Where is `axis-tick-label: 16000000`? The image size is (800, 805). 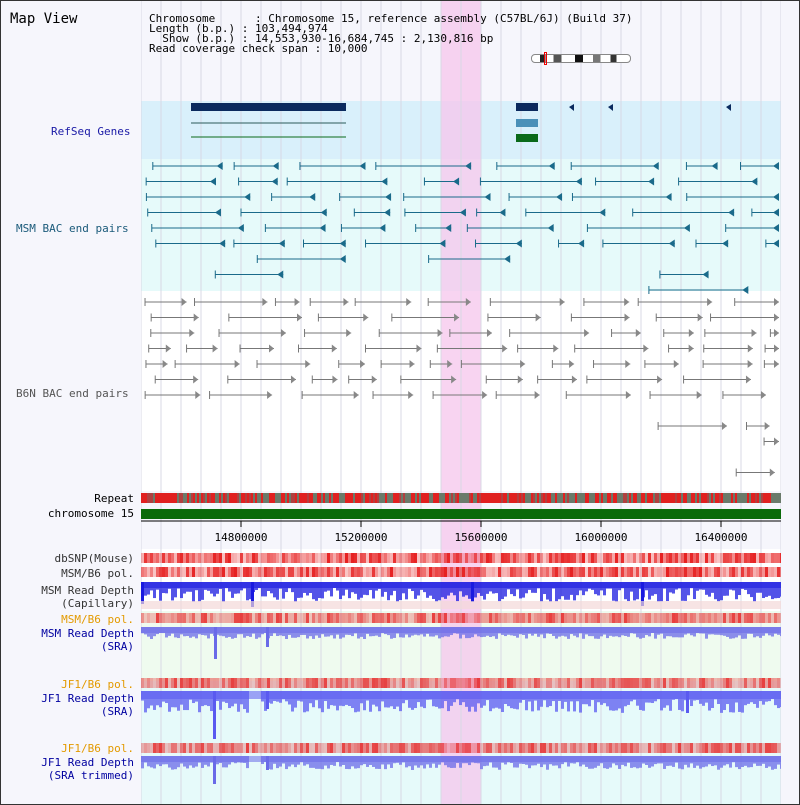
axis-tick-label: 16000000 is located at coordinates (601, 537).